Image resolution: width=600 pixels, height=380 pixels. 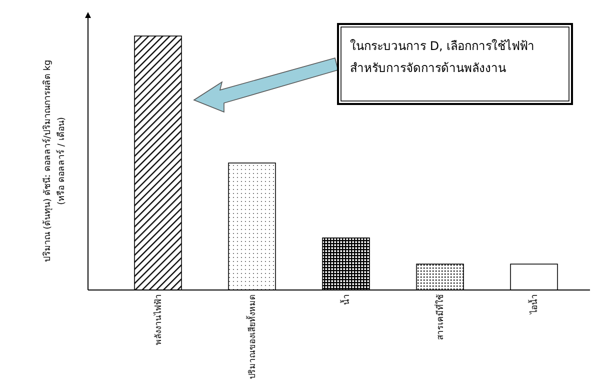 What do you see at coordinates (534, 304) in the screenshot?
I see `x-tick-label: ไอน้ำ` at bounding box center [534, 304].